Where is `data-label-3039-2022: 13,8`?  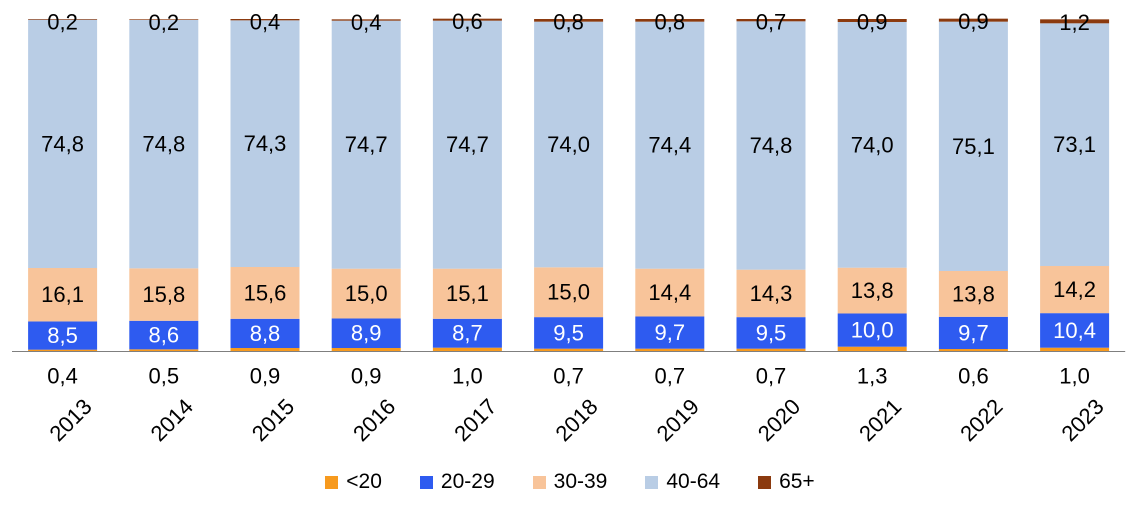
data-label-3039-2022: 13,8 is located at coordinates (973, 293).